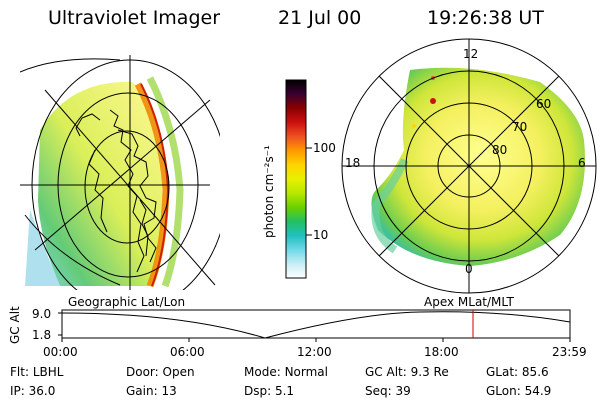 This screenshot has width=600, height=400. I want to click on status-glat-value: 85.6, so click(535, 372).